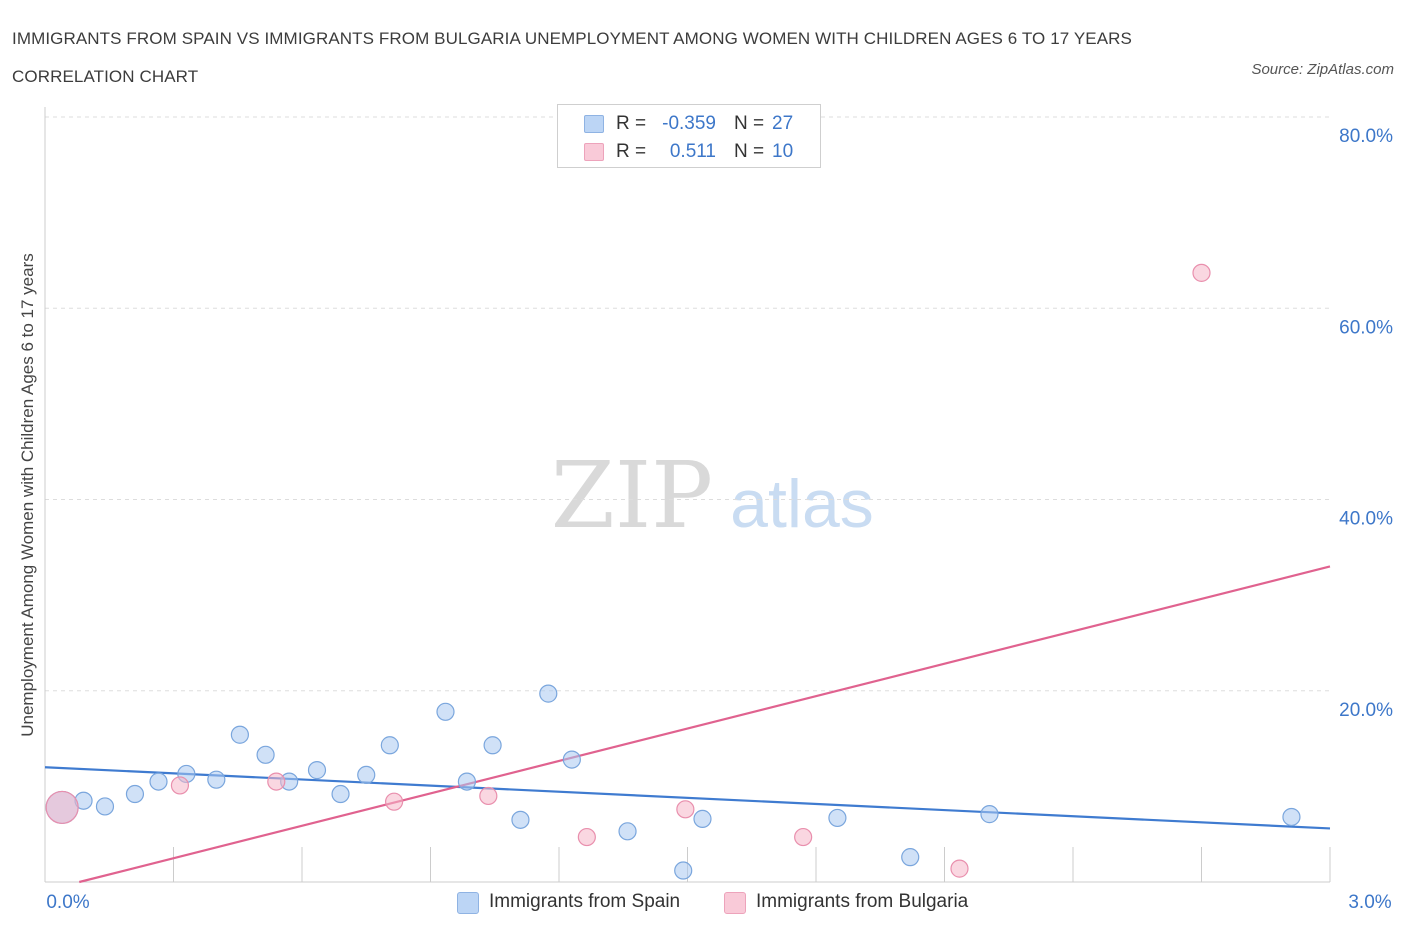  Describe the element at coordinates (692, 151) in the screenshot. I see `legend-r-value: 0.511` at that location.